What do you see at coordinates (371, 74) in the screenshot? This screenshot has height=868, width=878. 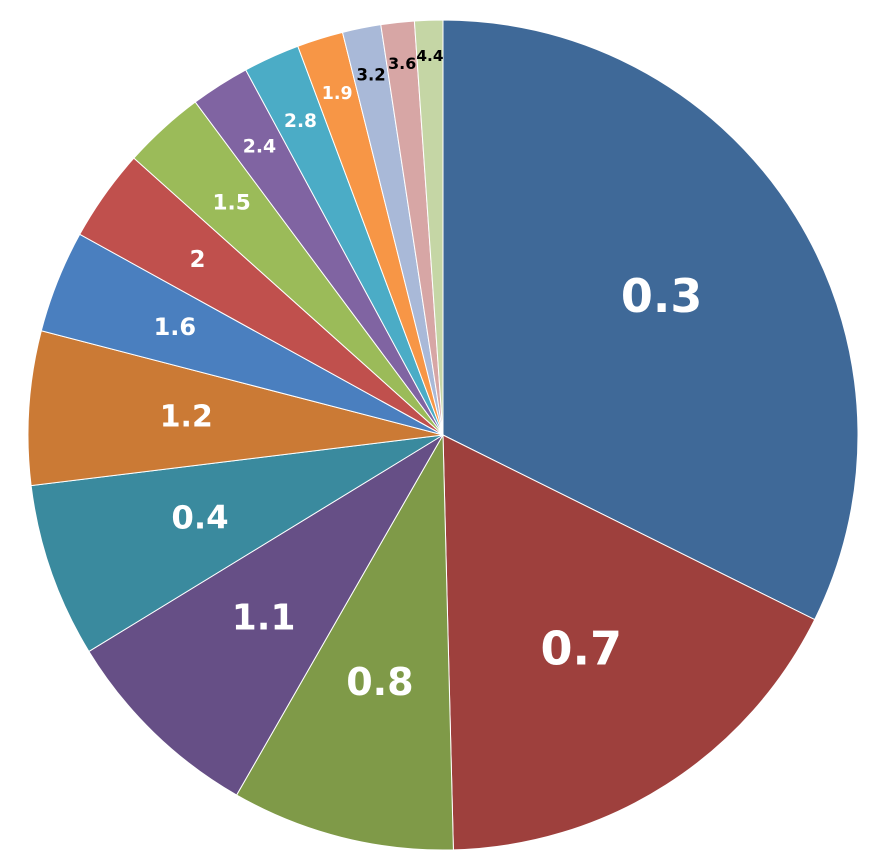 I see `slice-label: 3.2` at bounding box center [371, 74].